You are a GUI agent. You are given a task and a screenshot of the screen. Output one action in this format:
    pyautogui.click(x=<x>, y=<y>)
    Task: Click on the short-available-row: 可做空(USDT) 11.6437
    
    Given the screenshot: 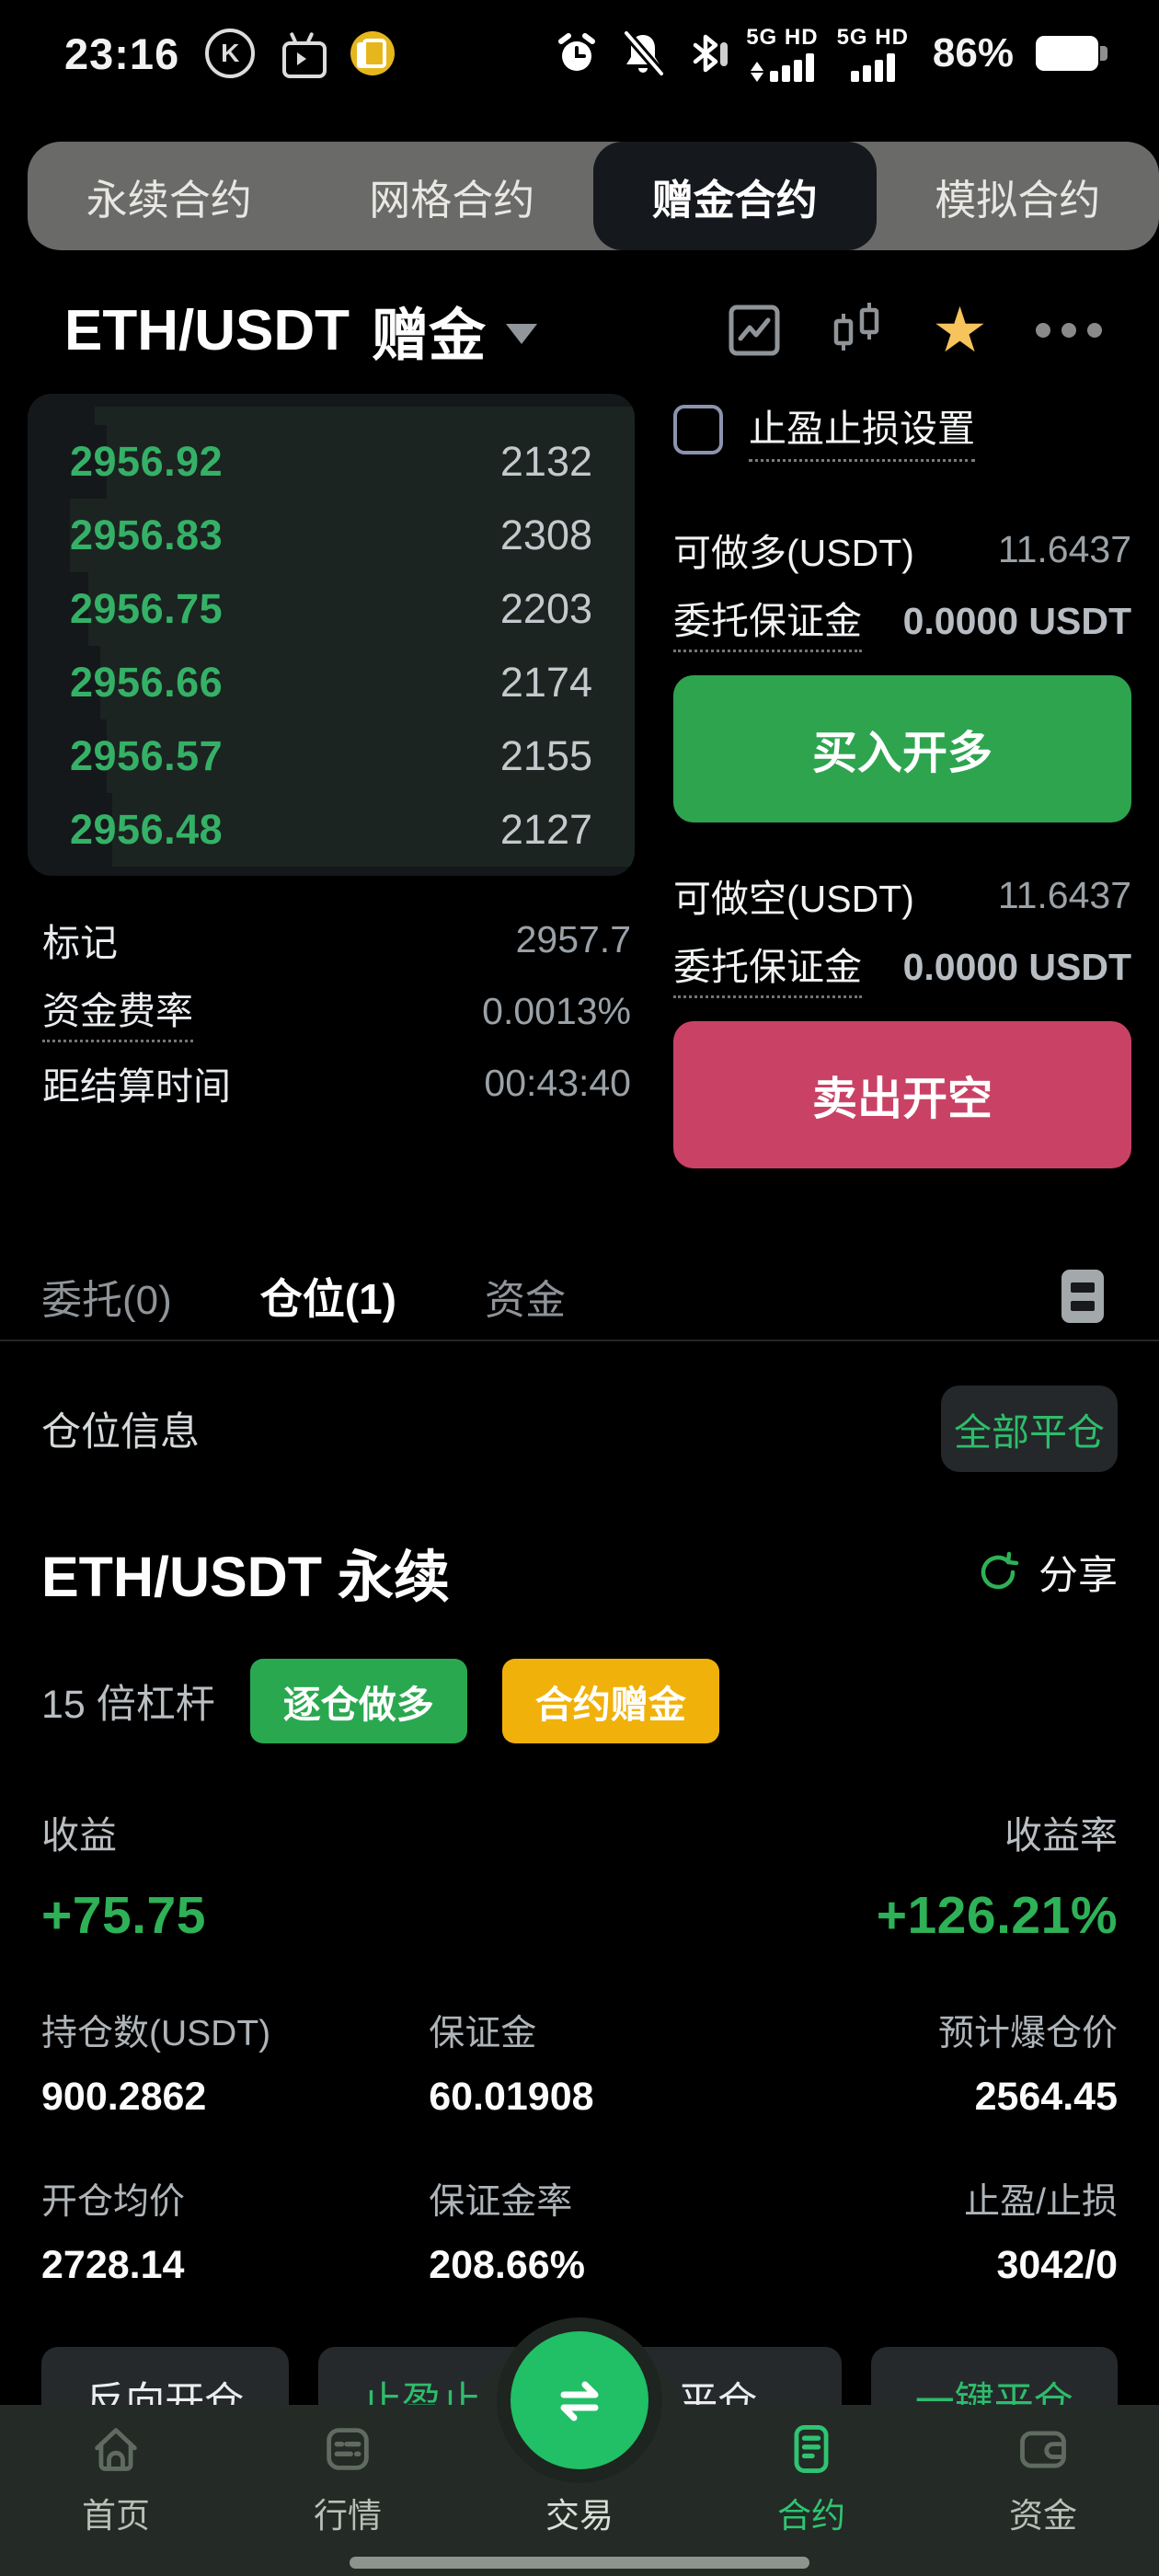 What is the action you would take?
    pyautogui.click(x=902, y=895)
    